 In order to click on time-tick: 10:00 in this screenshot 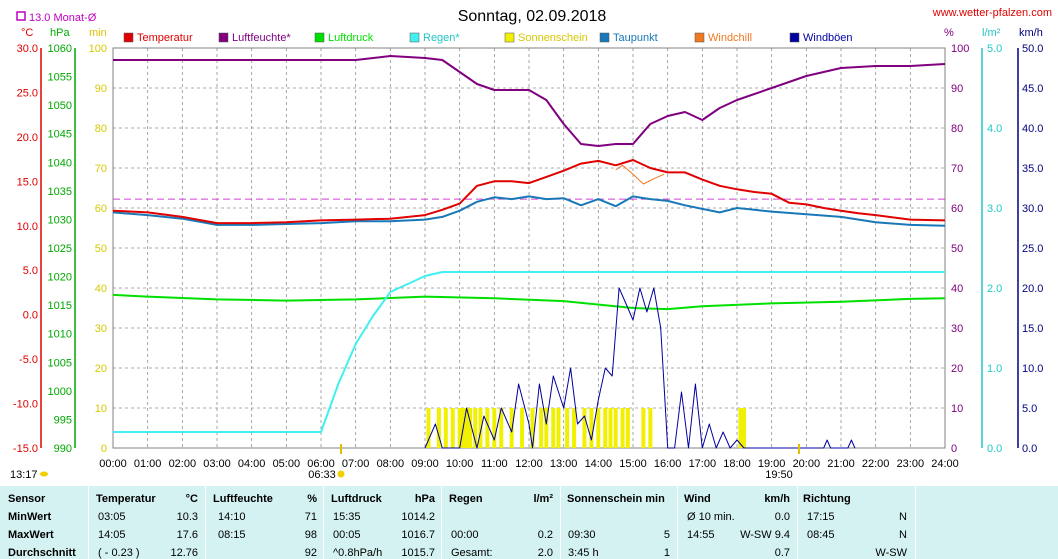, I will do `click(460, 464)`.